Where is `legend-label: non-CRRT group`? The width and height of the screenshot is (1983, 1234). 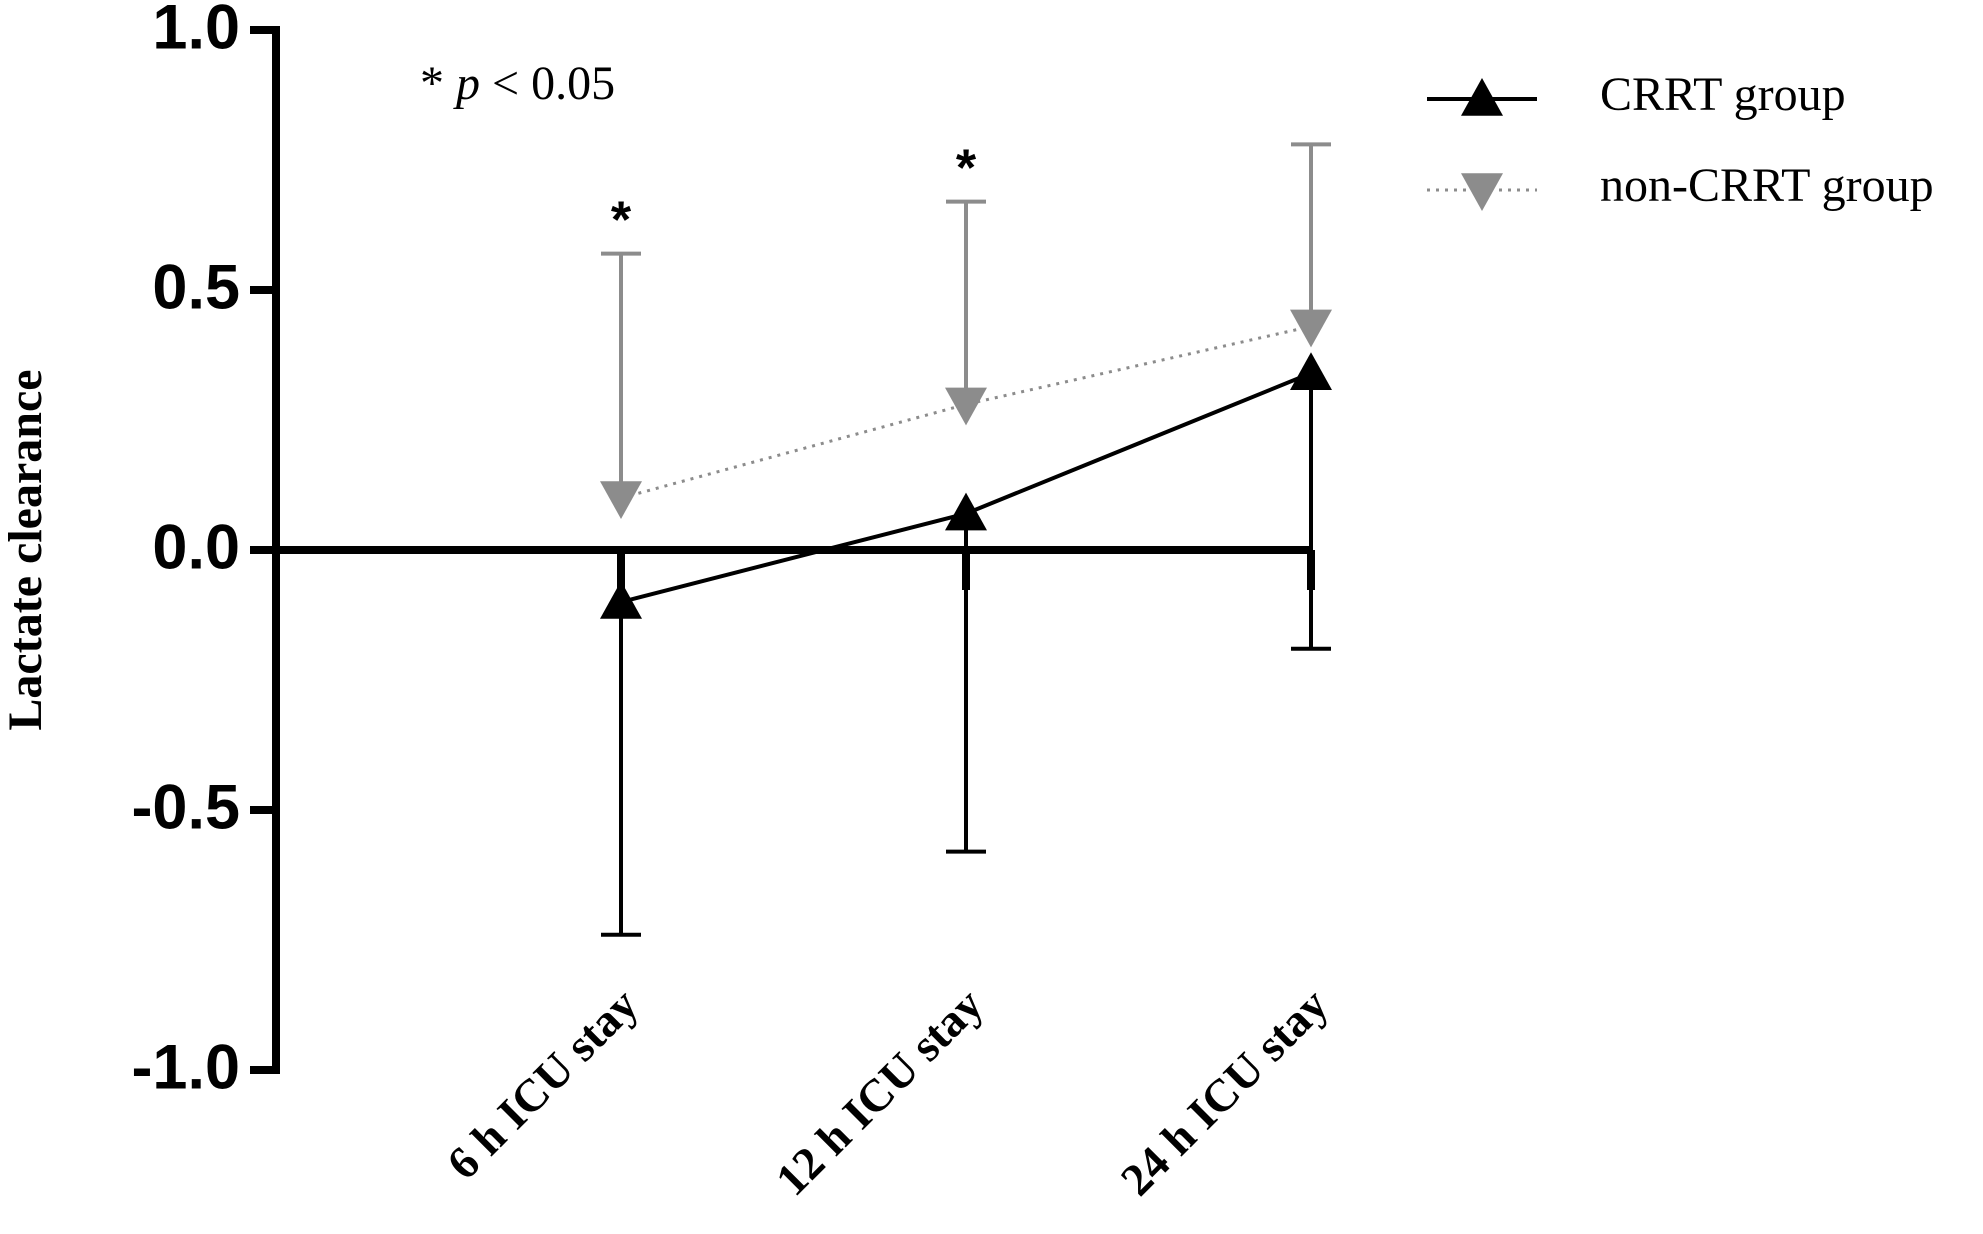
legend-label: non-CRRT group is located at coordinates (1767, 185).